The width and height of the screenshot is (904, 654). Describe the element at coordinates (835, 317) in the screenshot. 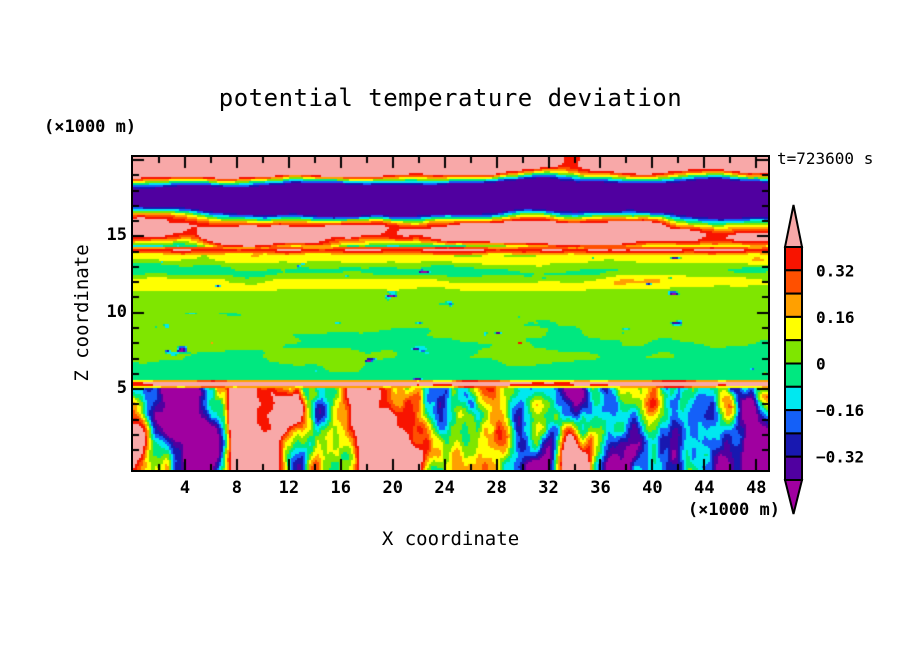

I see `colorbar-tick-label: 0.16` at that location.